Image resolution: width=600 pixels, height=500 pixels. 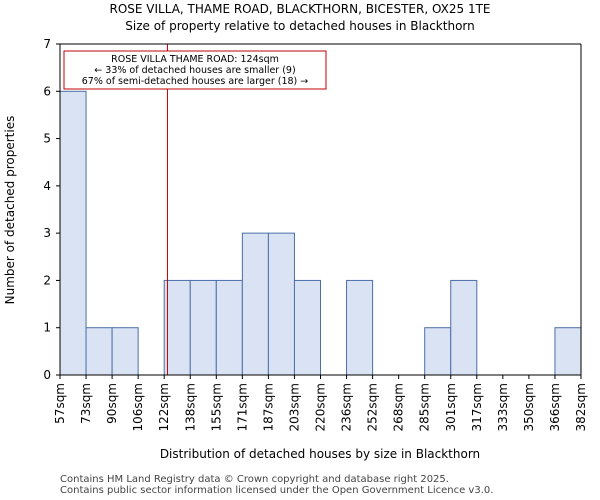 What do you see at coordinates (347, 407) in the screenshot?
I see `x-tick-label-236sqm: 236sqm` at bounding box center [347, 407].